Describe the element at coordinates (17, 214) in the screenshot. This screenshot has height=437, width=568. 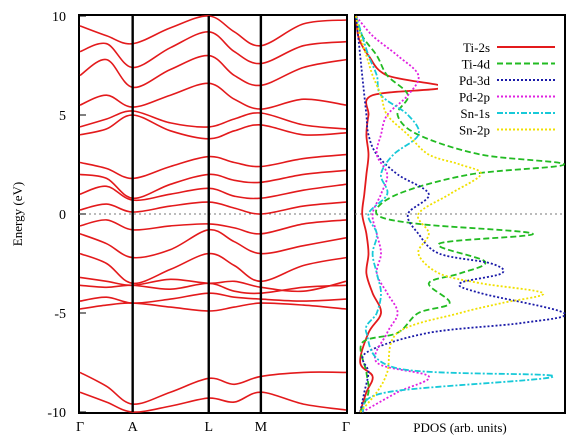
I see `y-axis-label: Energy (eV)` at that location.